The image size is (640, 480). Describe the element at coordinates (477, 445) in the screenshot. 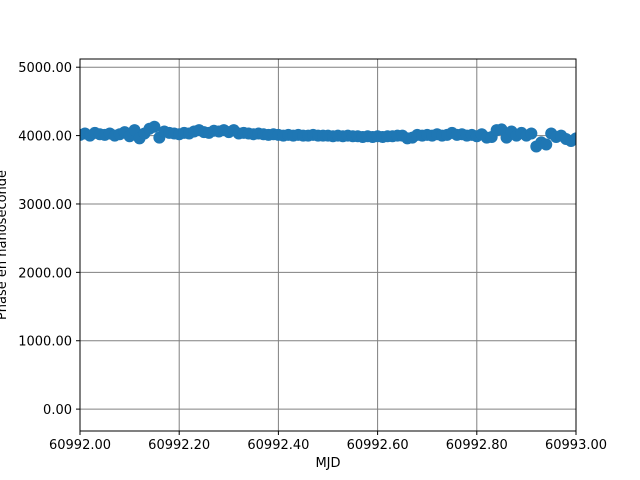

I see `x-tick-label: 60992.80` at that location.